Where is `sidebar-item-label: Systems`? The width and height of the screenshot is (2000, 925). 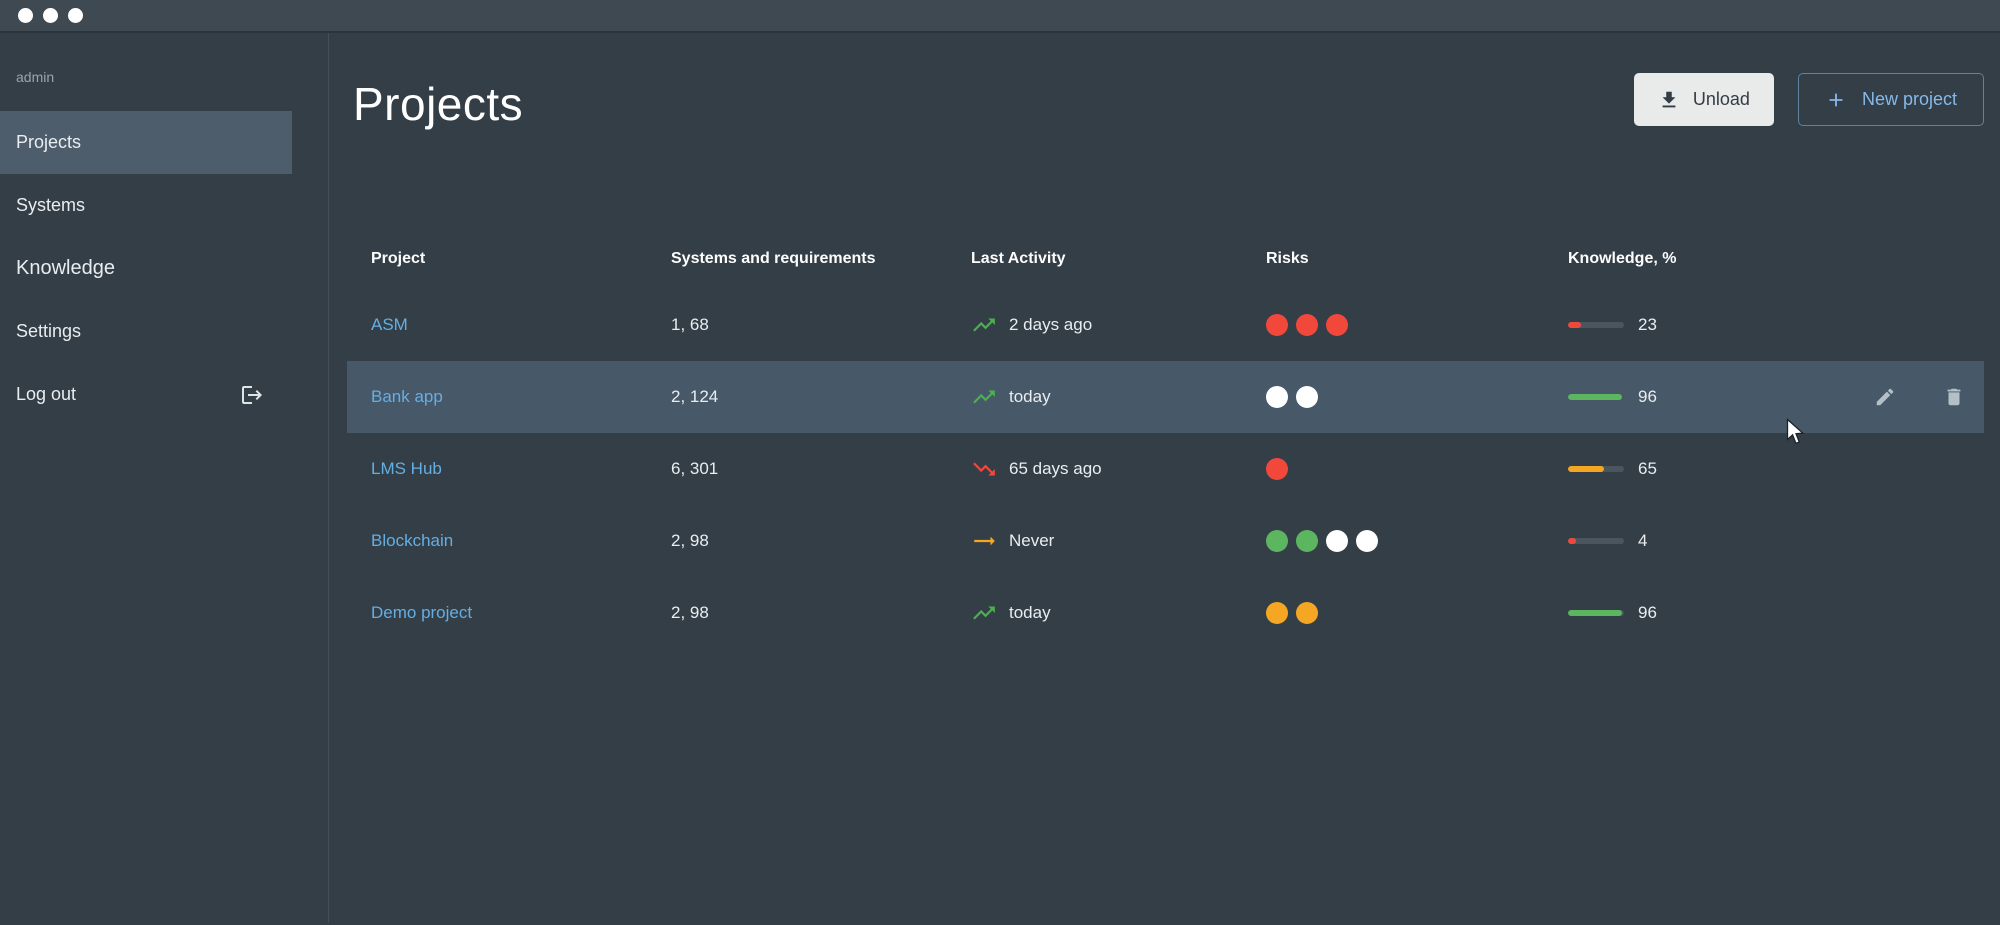 sidebar-item-label: Systems is located at coordinates (51, 205).